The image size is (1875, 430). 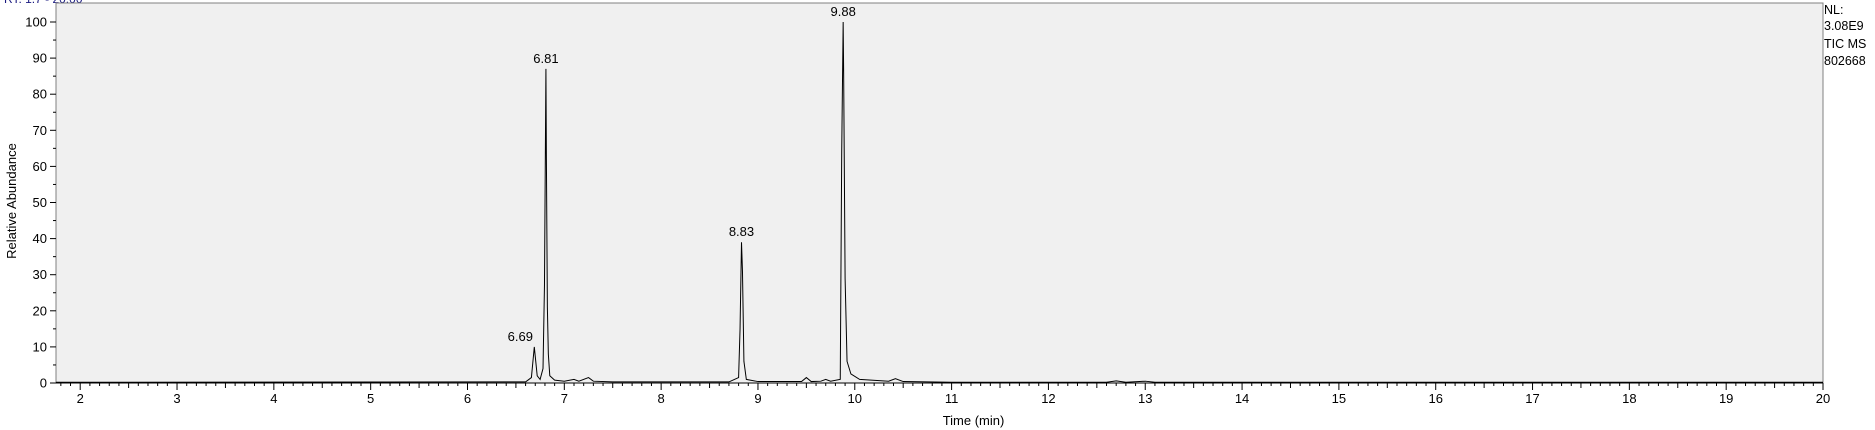 I want to click on x-tick-label: 14, so click(x=1242, y=398).